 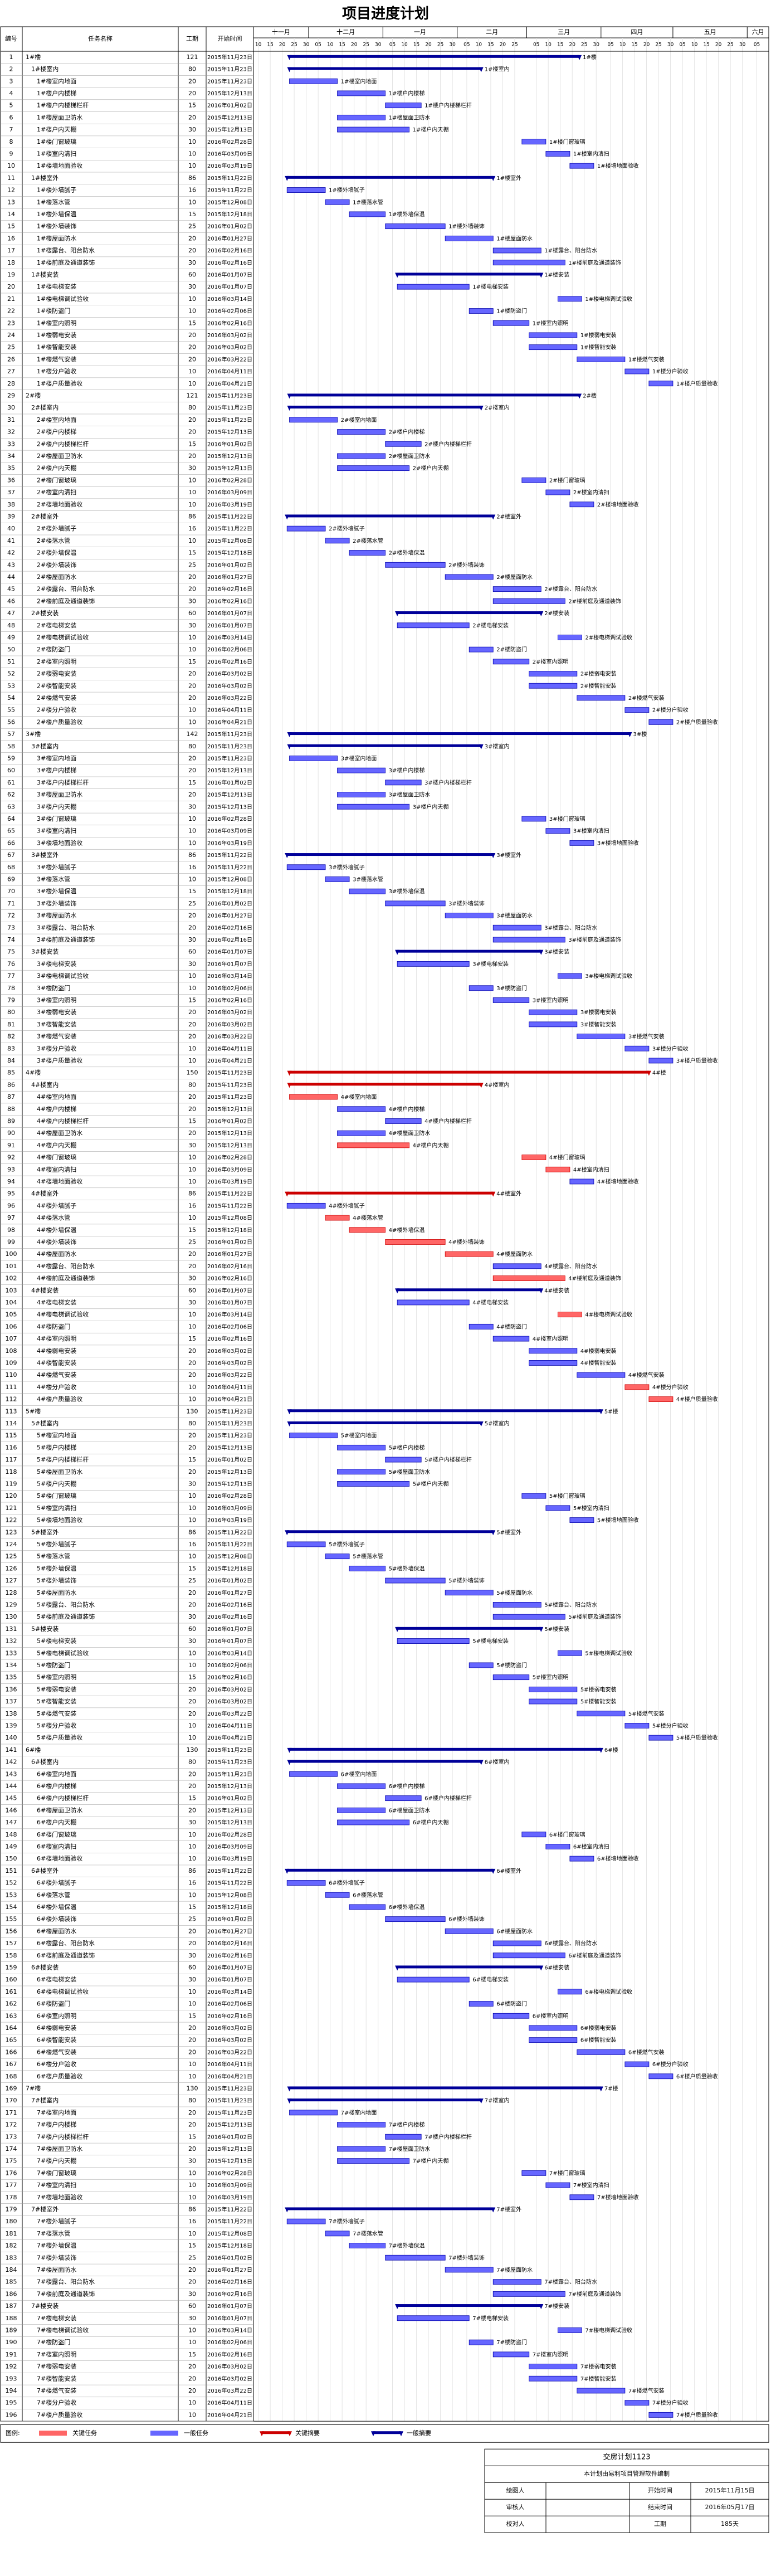 I want to click on day-tick-label: 20, so click(x=572, y=45).